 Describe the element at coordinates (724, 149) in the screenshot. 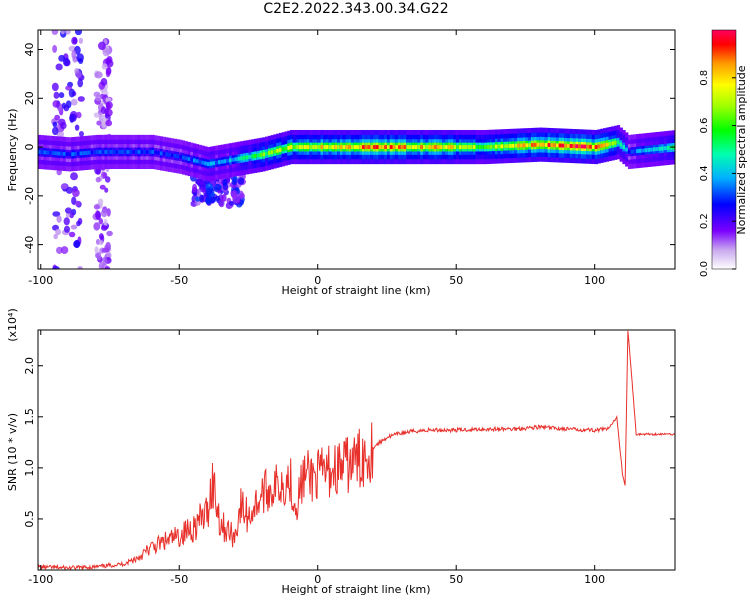

I see `colorbar-gradient` at that location.